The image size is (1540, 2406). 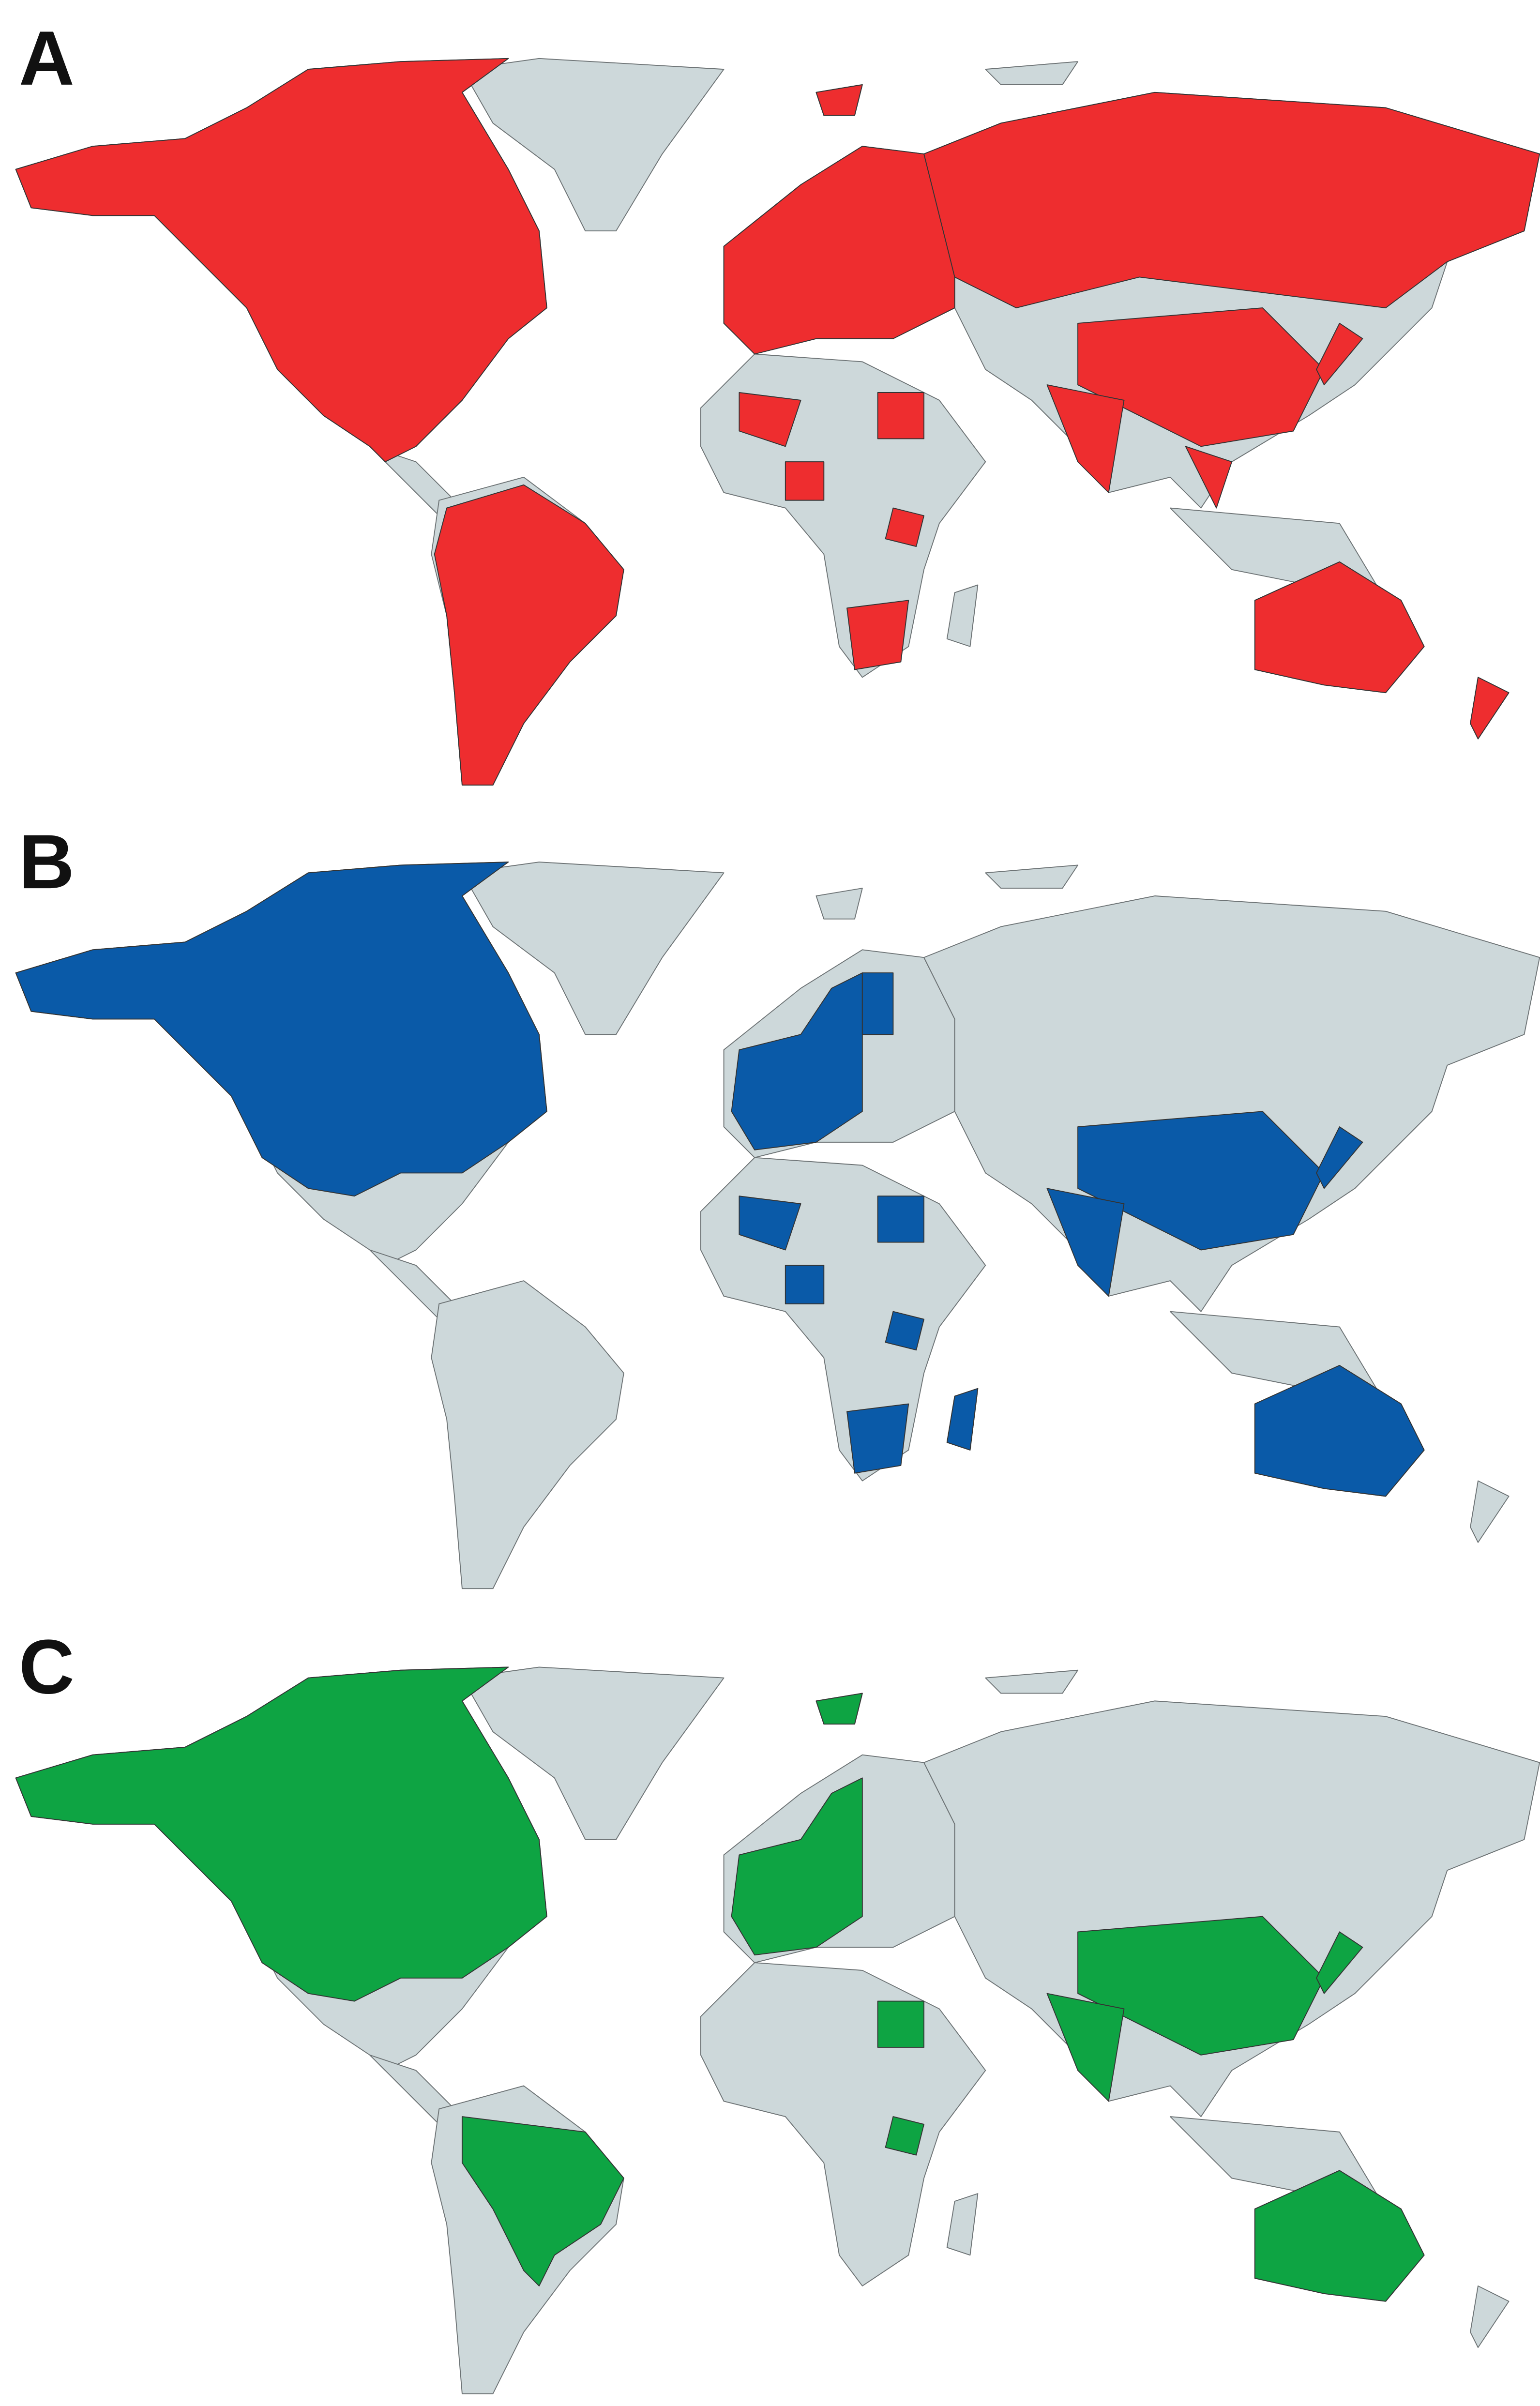 I want to click on panel-label: B, so click(x=47, y=861).